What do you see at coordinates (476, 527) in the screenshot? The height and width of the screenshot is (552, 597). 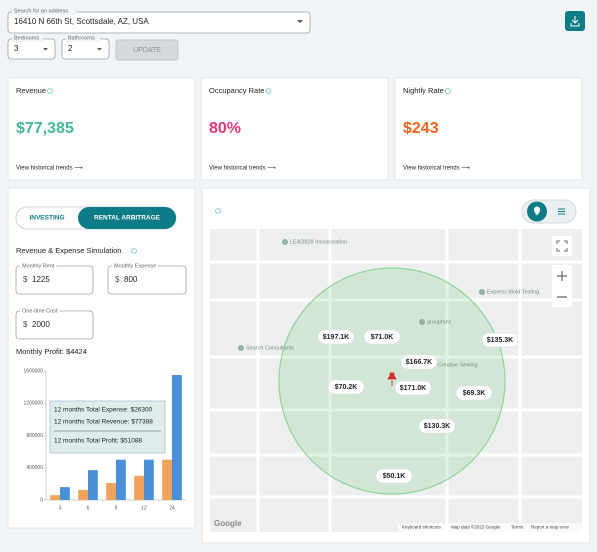 I see `map-footer-link: Map data ©2023 Google` at bounding box center [476, 527].